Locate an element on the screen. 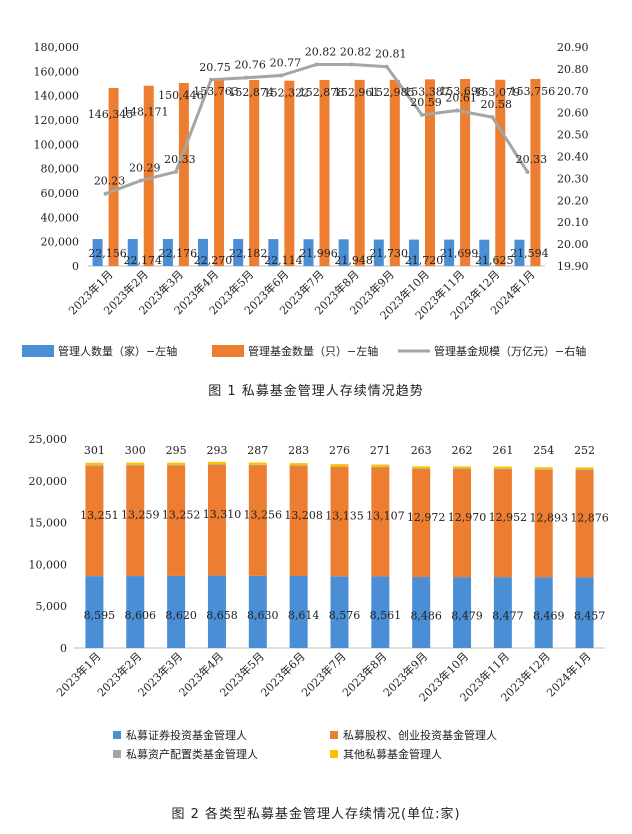  left-axis-tick-label: 160,000 is located at coordinates (57, 71).